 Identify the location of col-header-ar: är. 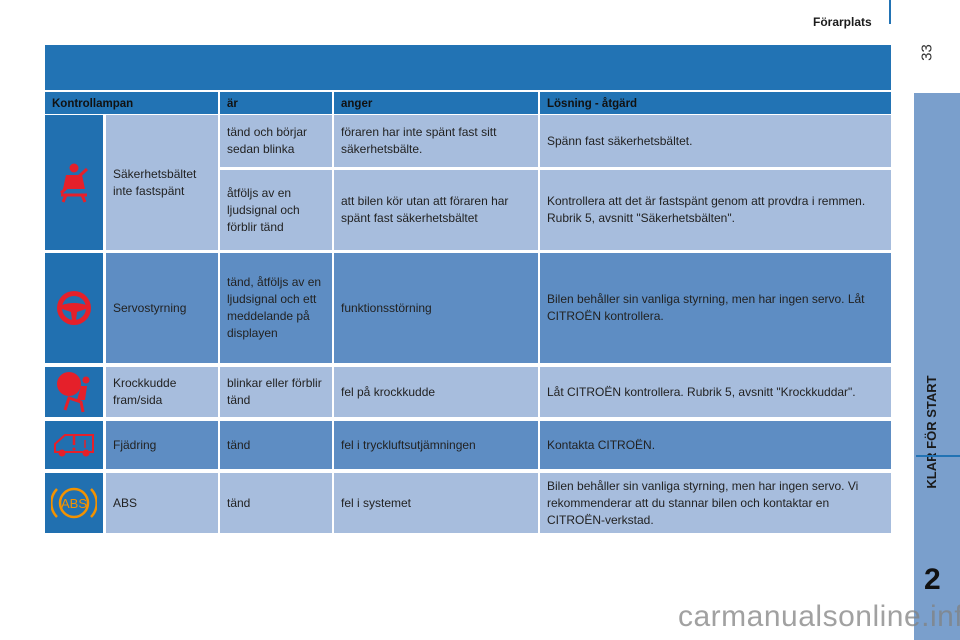
(276, 103).